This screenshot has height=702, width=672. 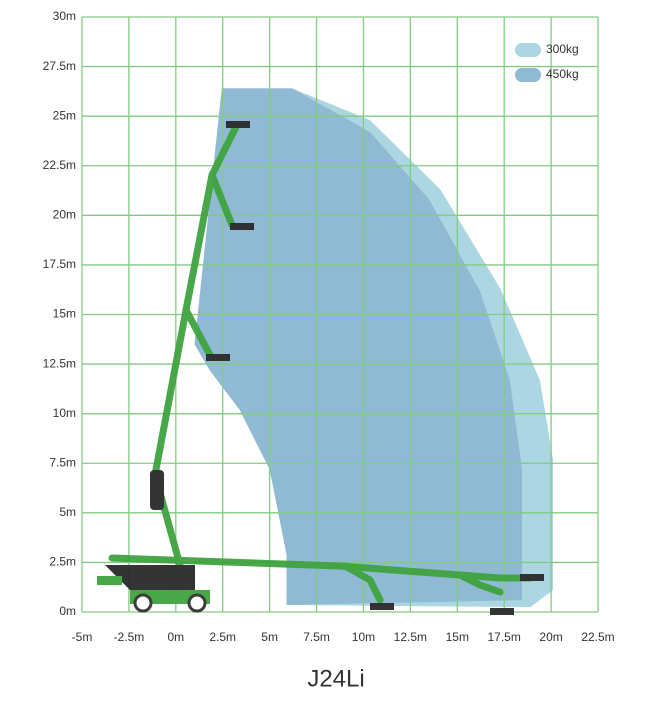 I want to click on chassis, so click(x=150, y=577).